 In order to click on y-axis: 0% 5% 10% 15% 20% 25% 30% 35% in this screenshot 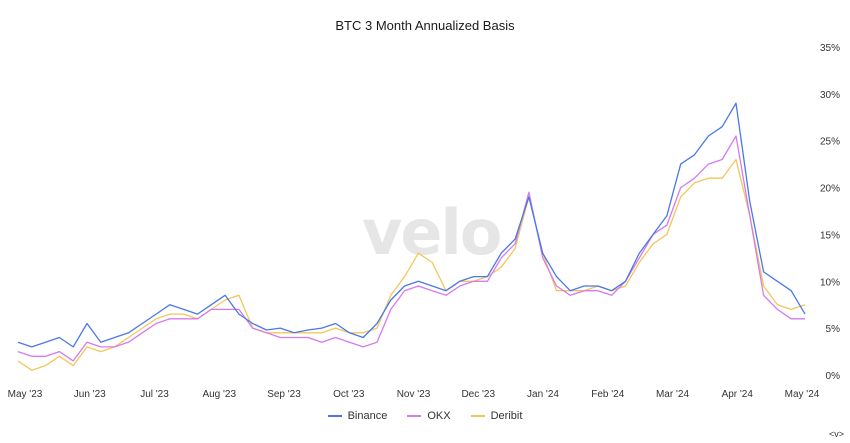, I will do `click(830, 212)`.